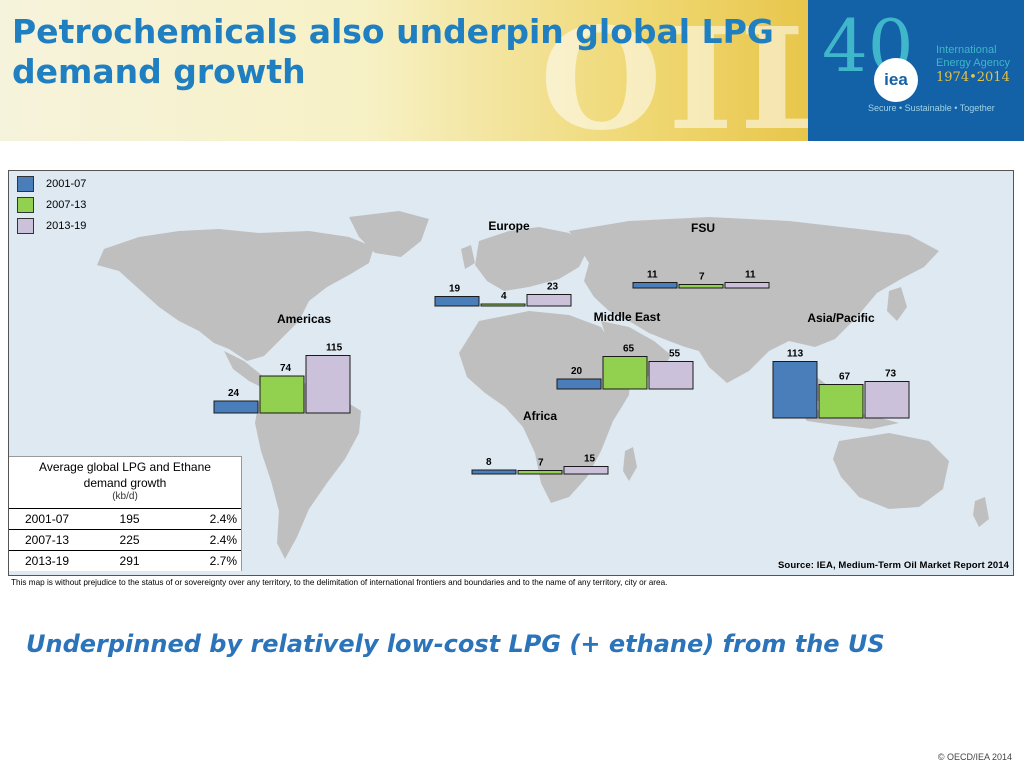 The height and width of the screenshot is (768, 1024). Describe the element at coordinates (125, 467) in the screenshot. I see `summary-title-line1: Average global LPG and Ethane` at that location.